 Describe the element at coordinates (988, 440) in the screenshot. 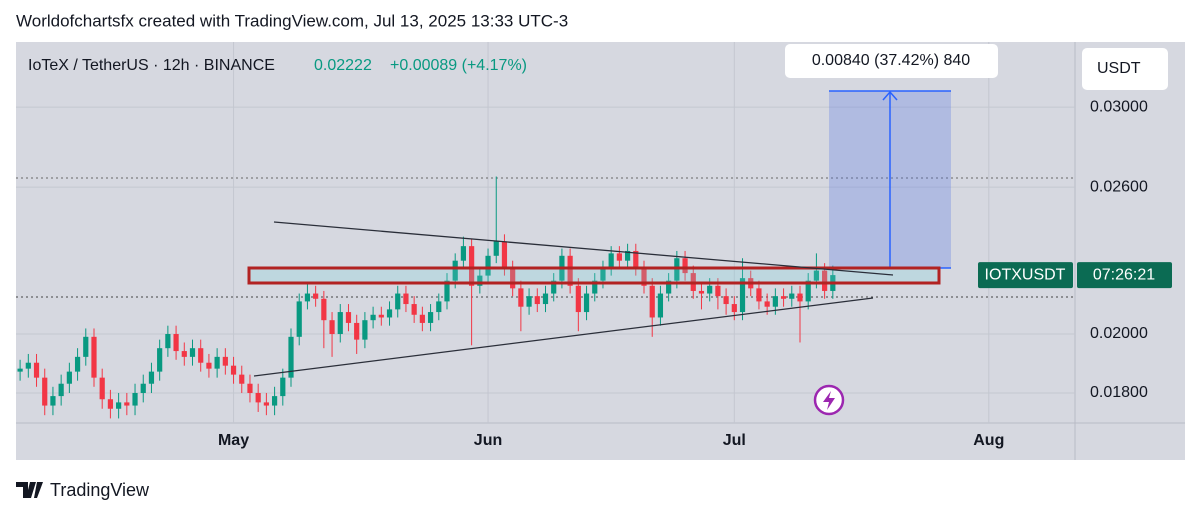

I see `x-tick-label: Aug` at that location.